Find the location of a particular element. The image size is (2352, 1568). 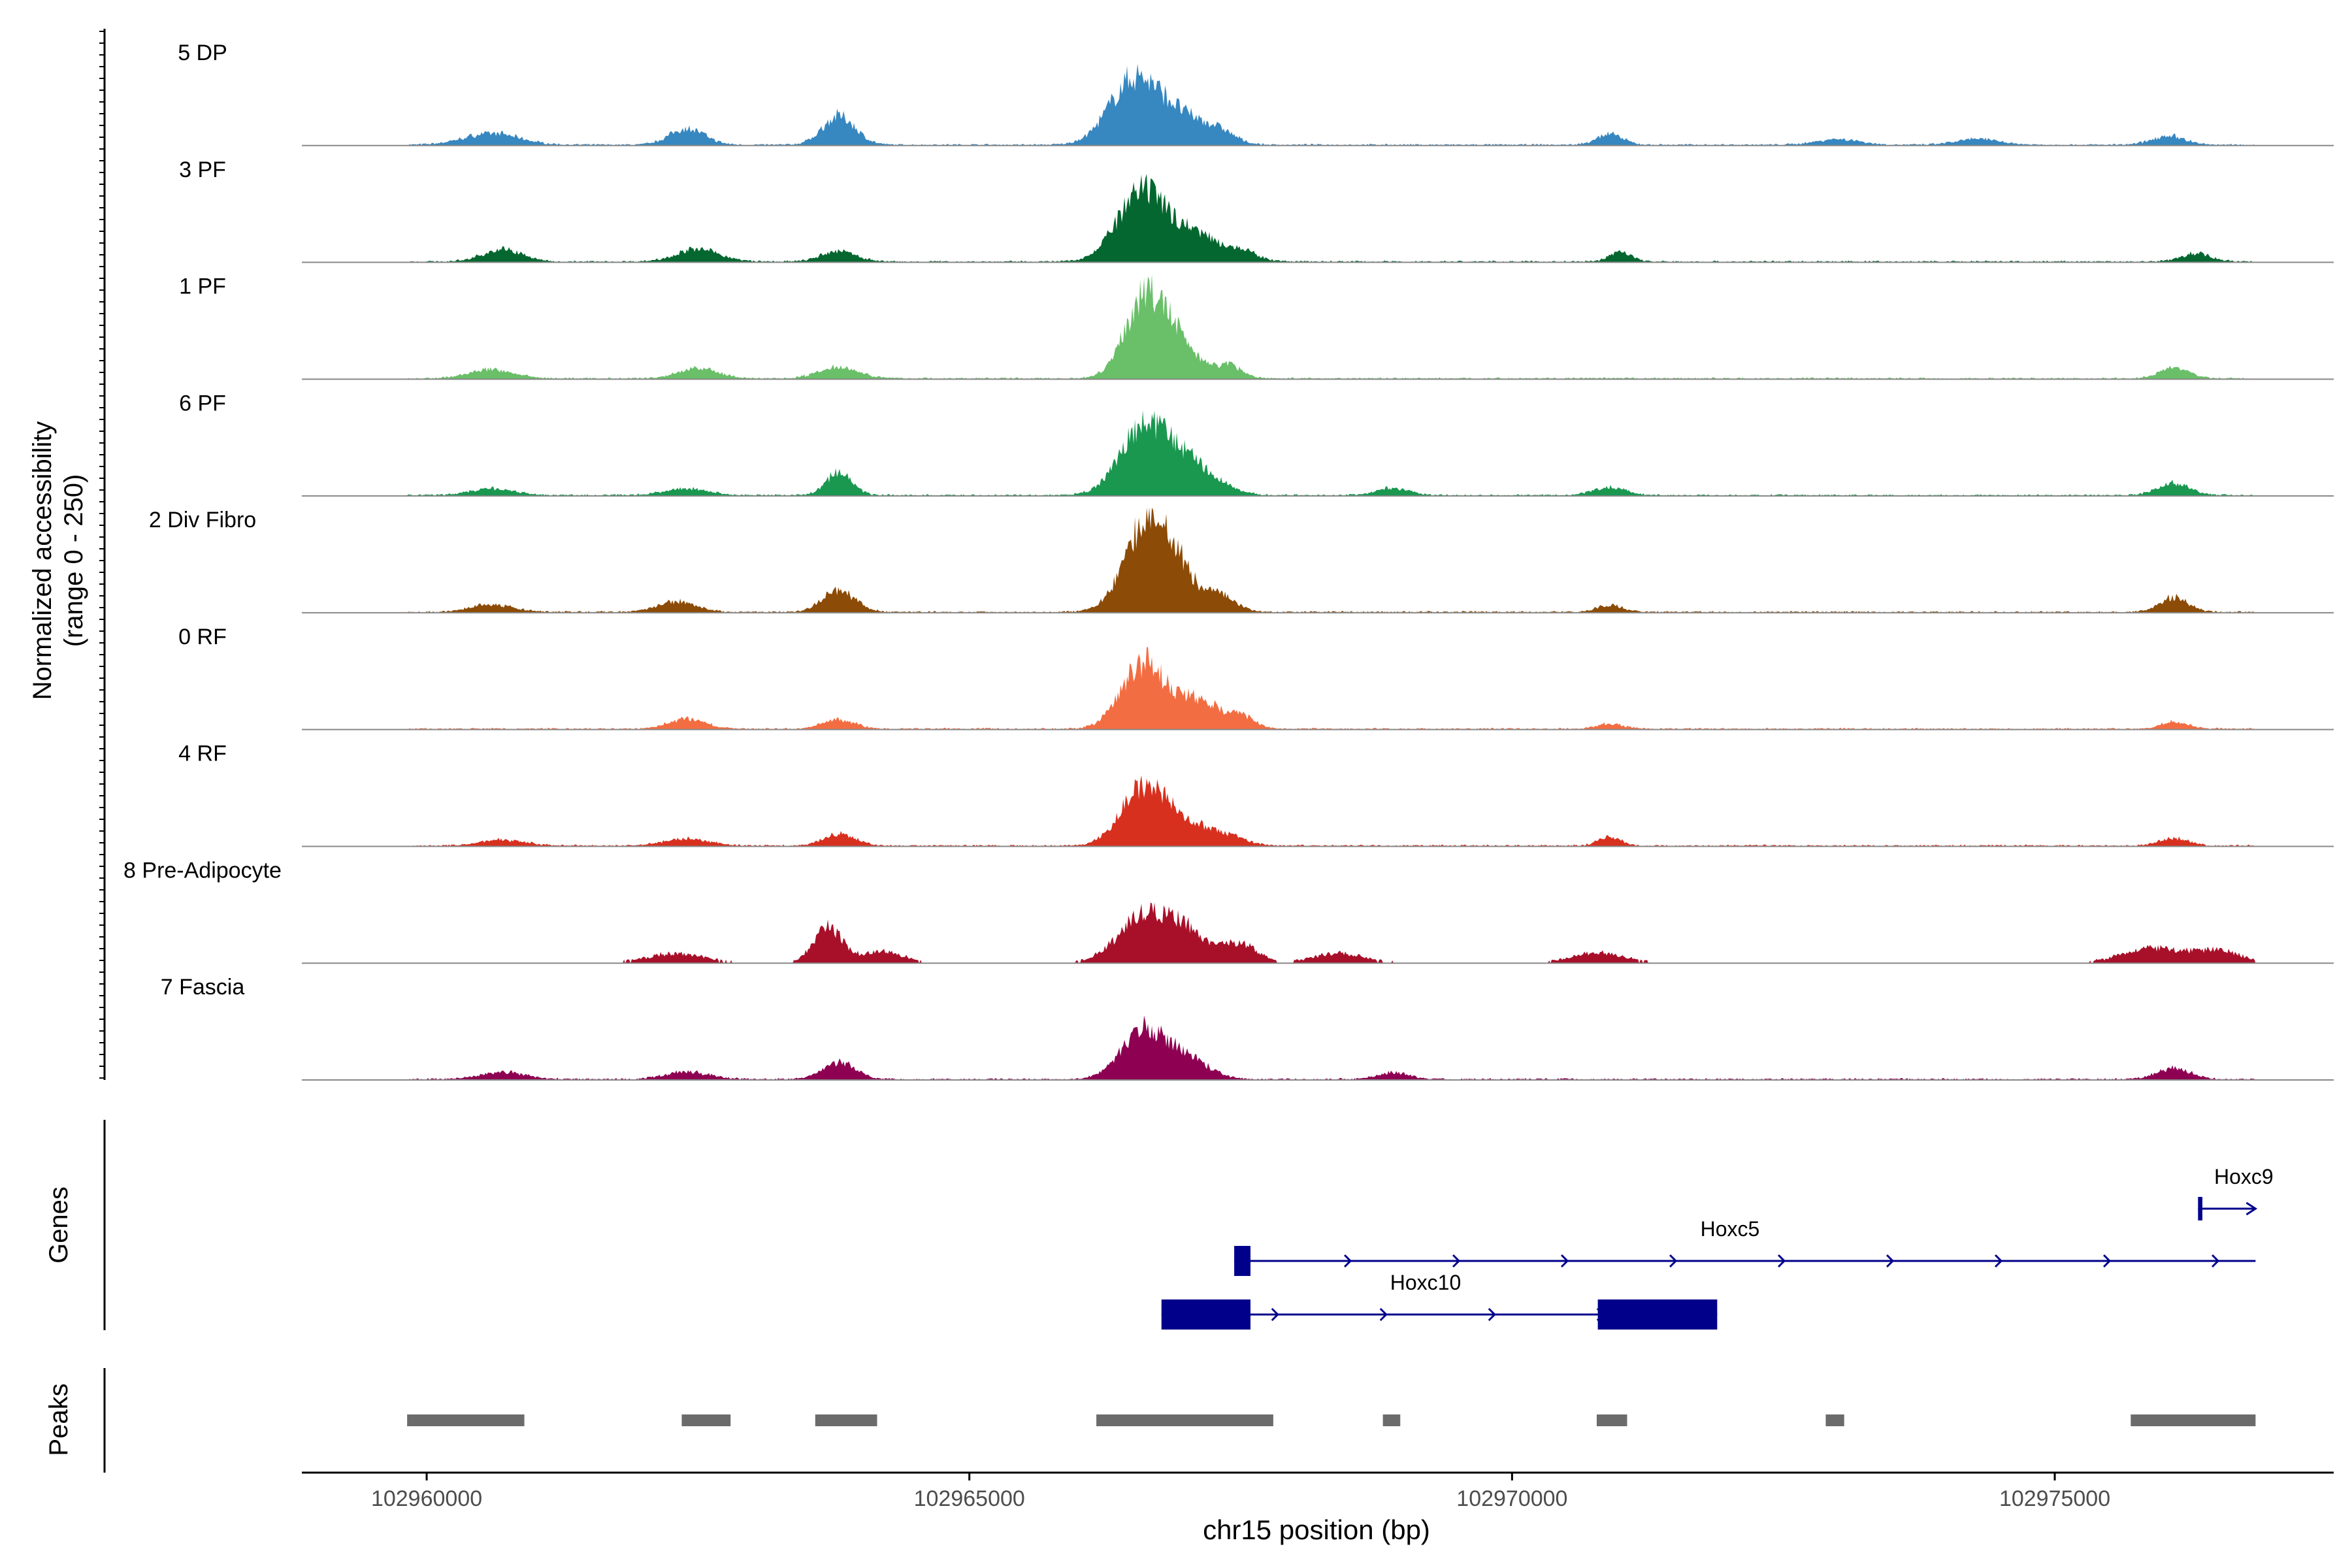

track-7-fascia: 7 Fascia is located at coordinates (1247, 1028).